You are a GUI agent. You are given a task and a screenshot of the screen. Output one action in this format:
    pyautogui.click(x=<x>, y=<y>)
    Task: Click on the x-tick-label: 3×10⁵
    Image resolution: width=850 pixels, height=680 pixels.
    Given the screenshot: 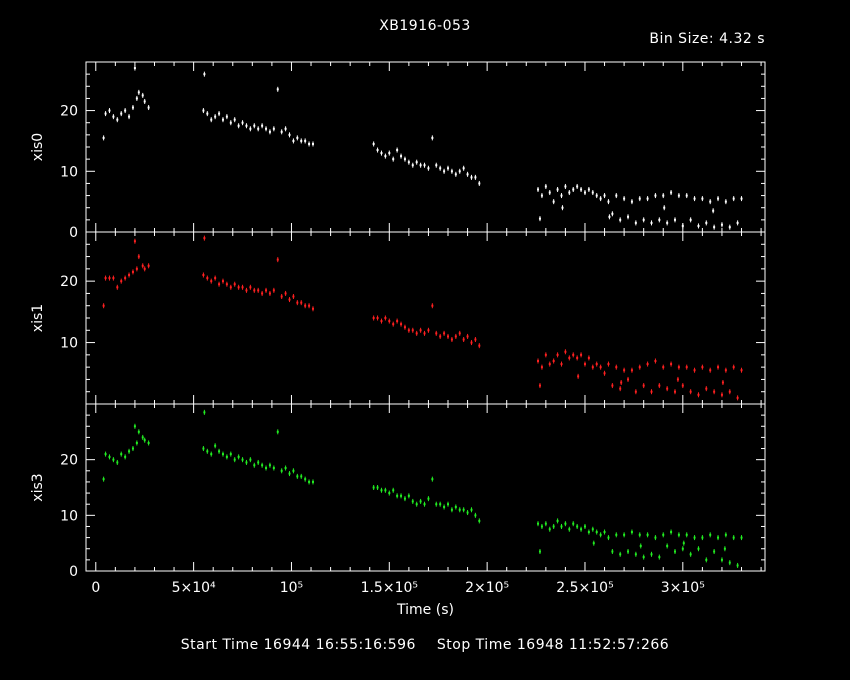 What is the action you would take?
    pyautogui.click(x=683, y=588)
    